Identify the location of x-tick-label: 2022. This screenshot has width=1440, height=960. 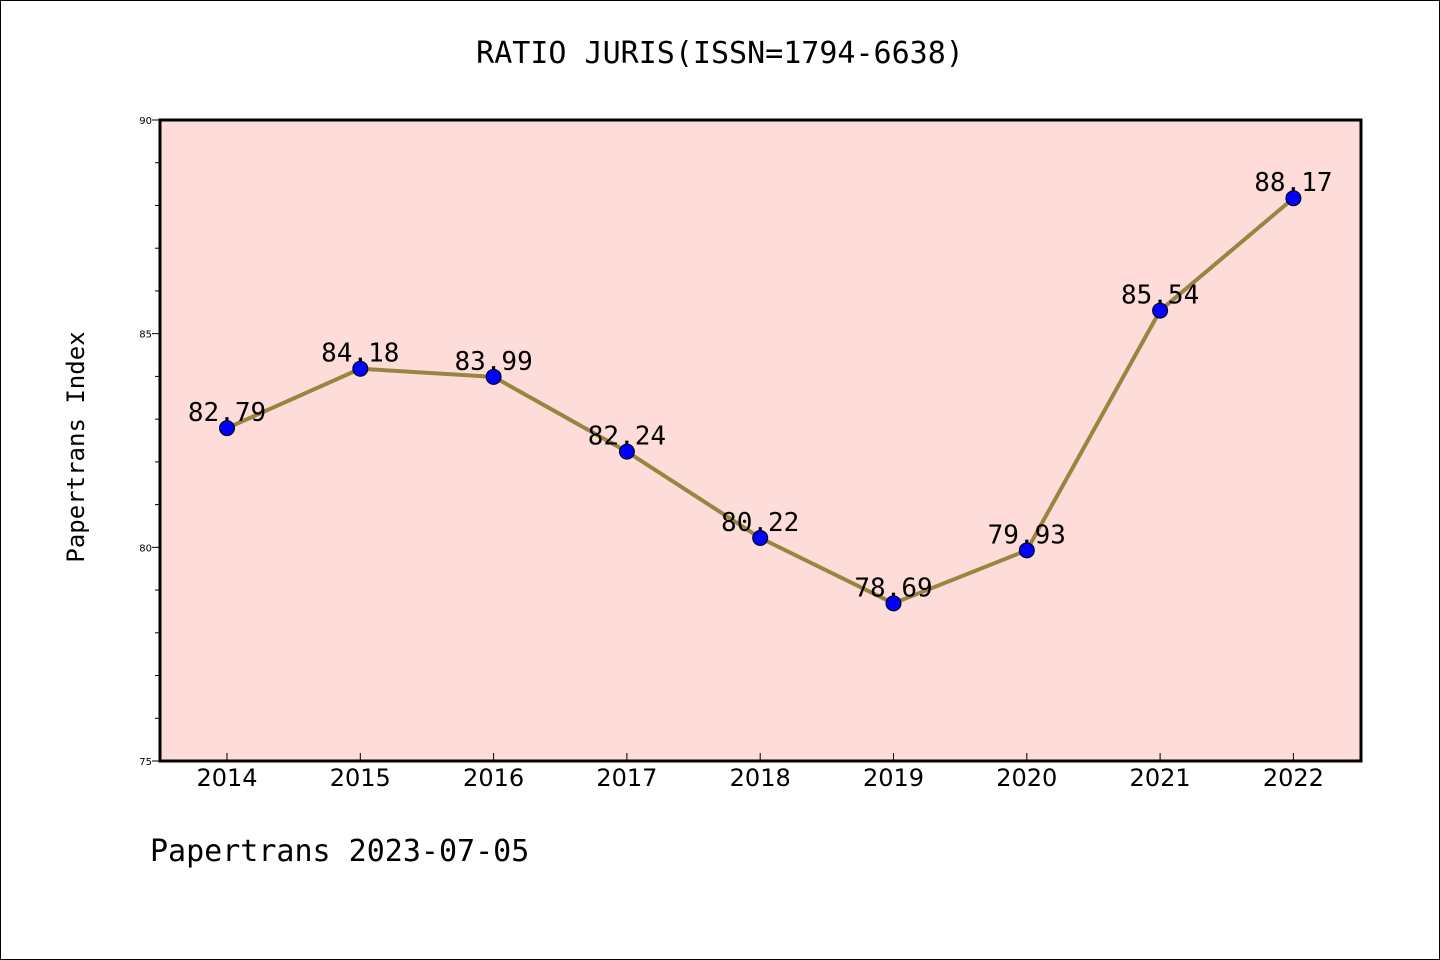
(1293, 778).